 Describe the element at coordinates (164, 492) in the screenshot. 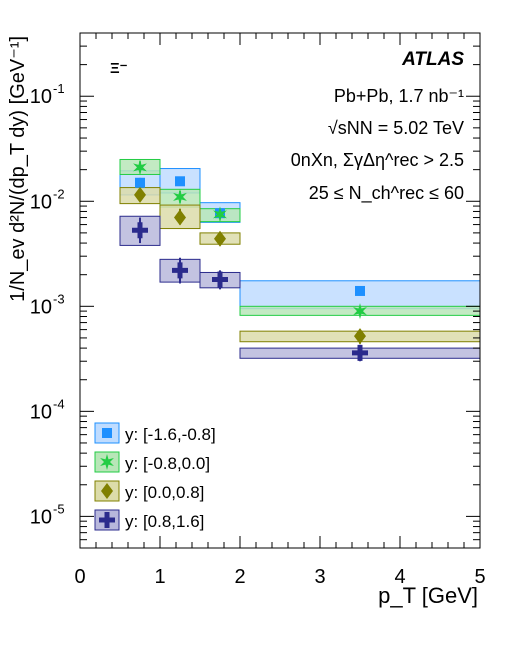

I see `legend-label: y: [0.0,0.8]` at that location.